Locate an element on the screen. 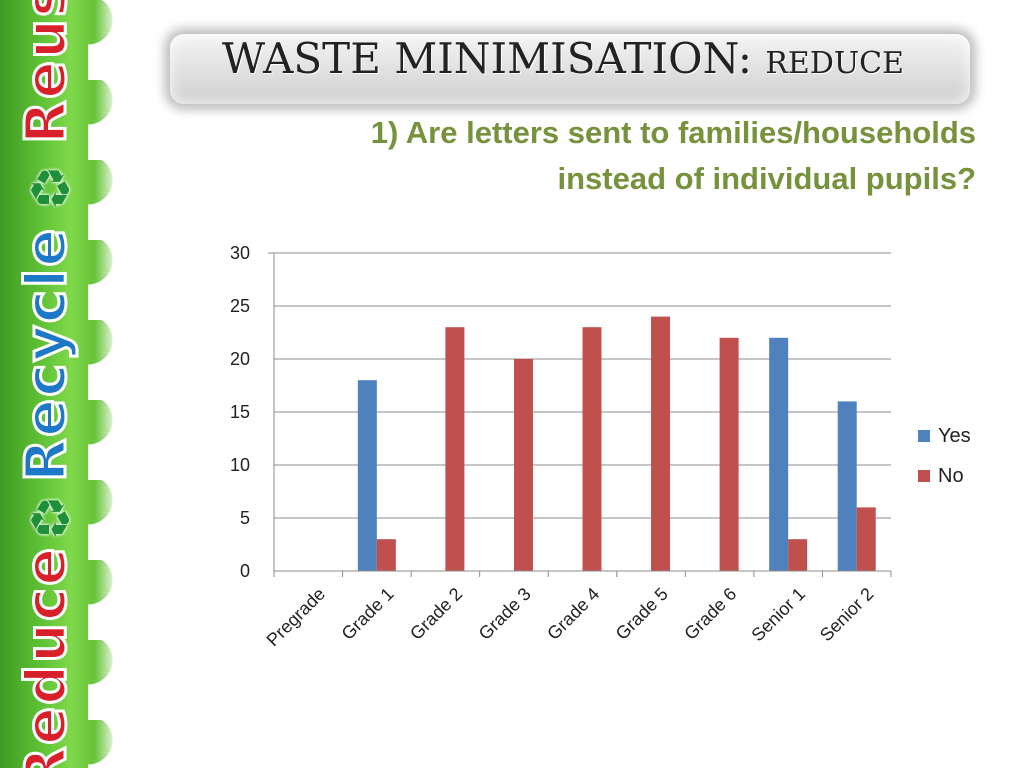 This screenshot has width=1024, height=768. y-tick-label: 15 is located at coordinates (240, 412).